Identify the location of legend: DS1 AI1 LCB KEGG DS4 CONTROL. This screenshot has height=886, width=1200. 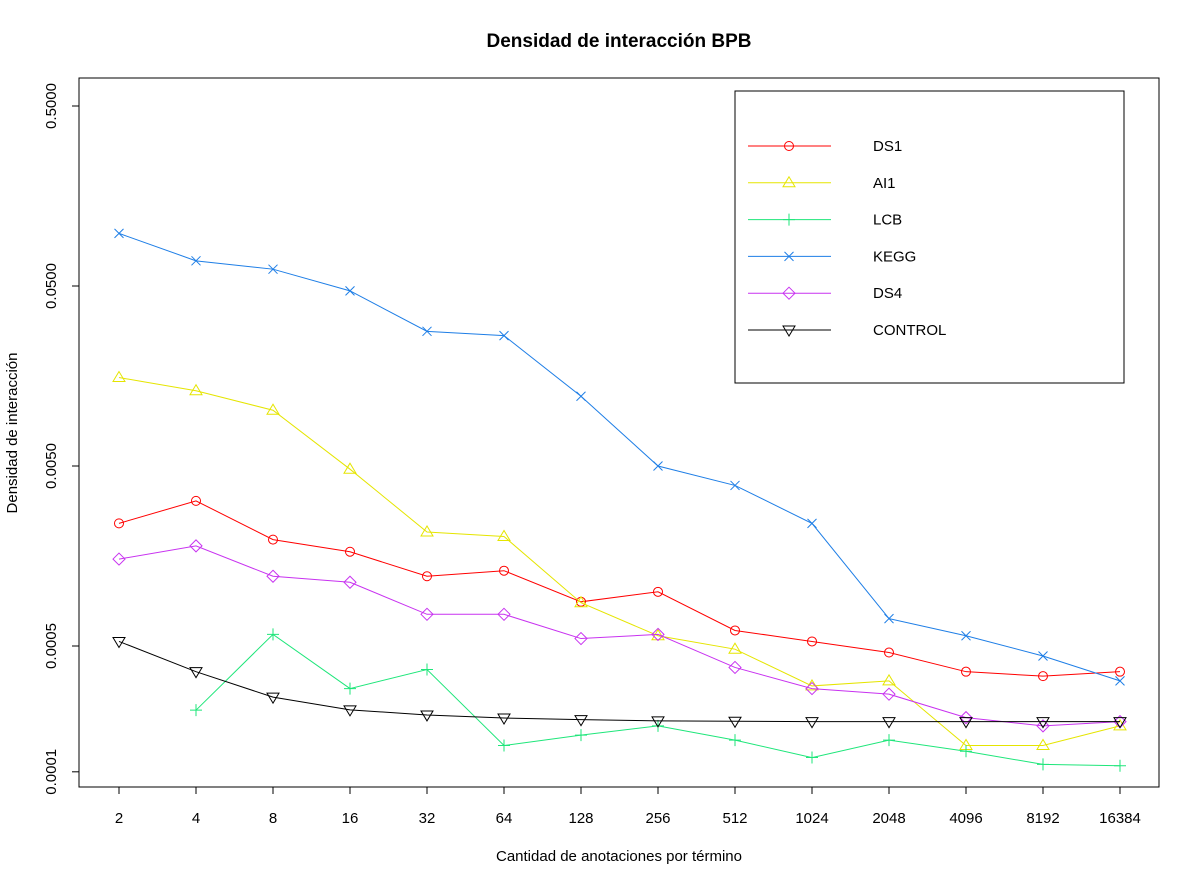
(929, 237).